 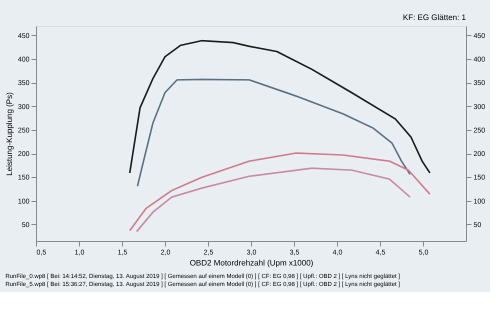 I want to click on text: KF: EG Glätten: 1, so click(x=434, y=17).